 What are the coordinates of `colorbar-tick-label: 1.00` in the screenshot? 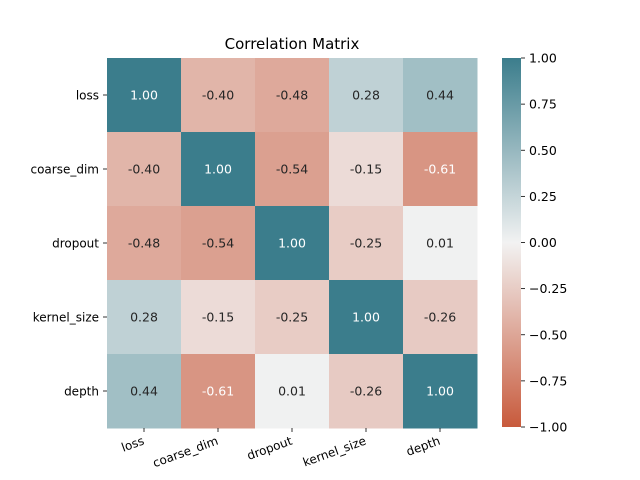 It's located at (543, 58).